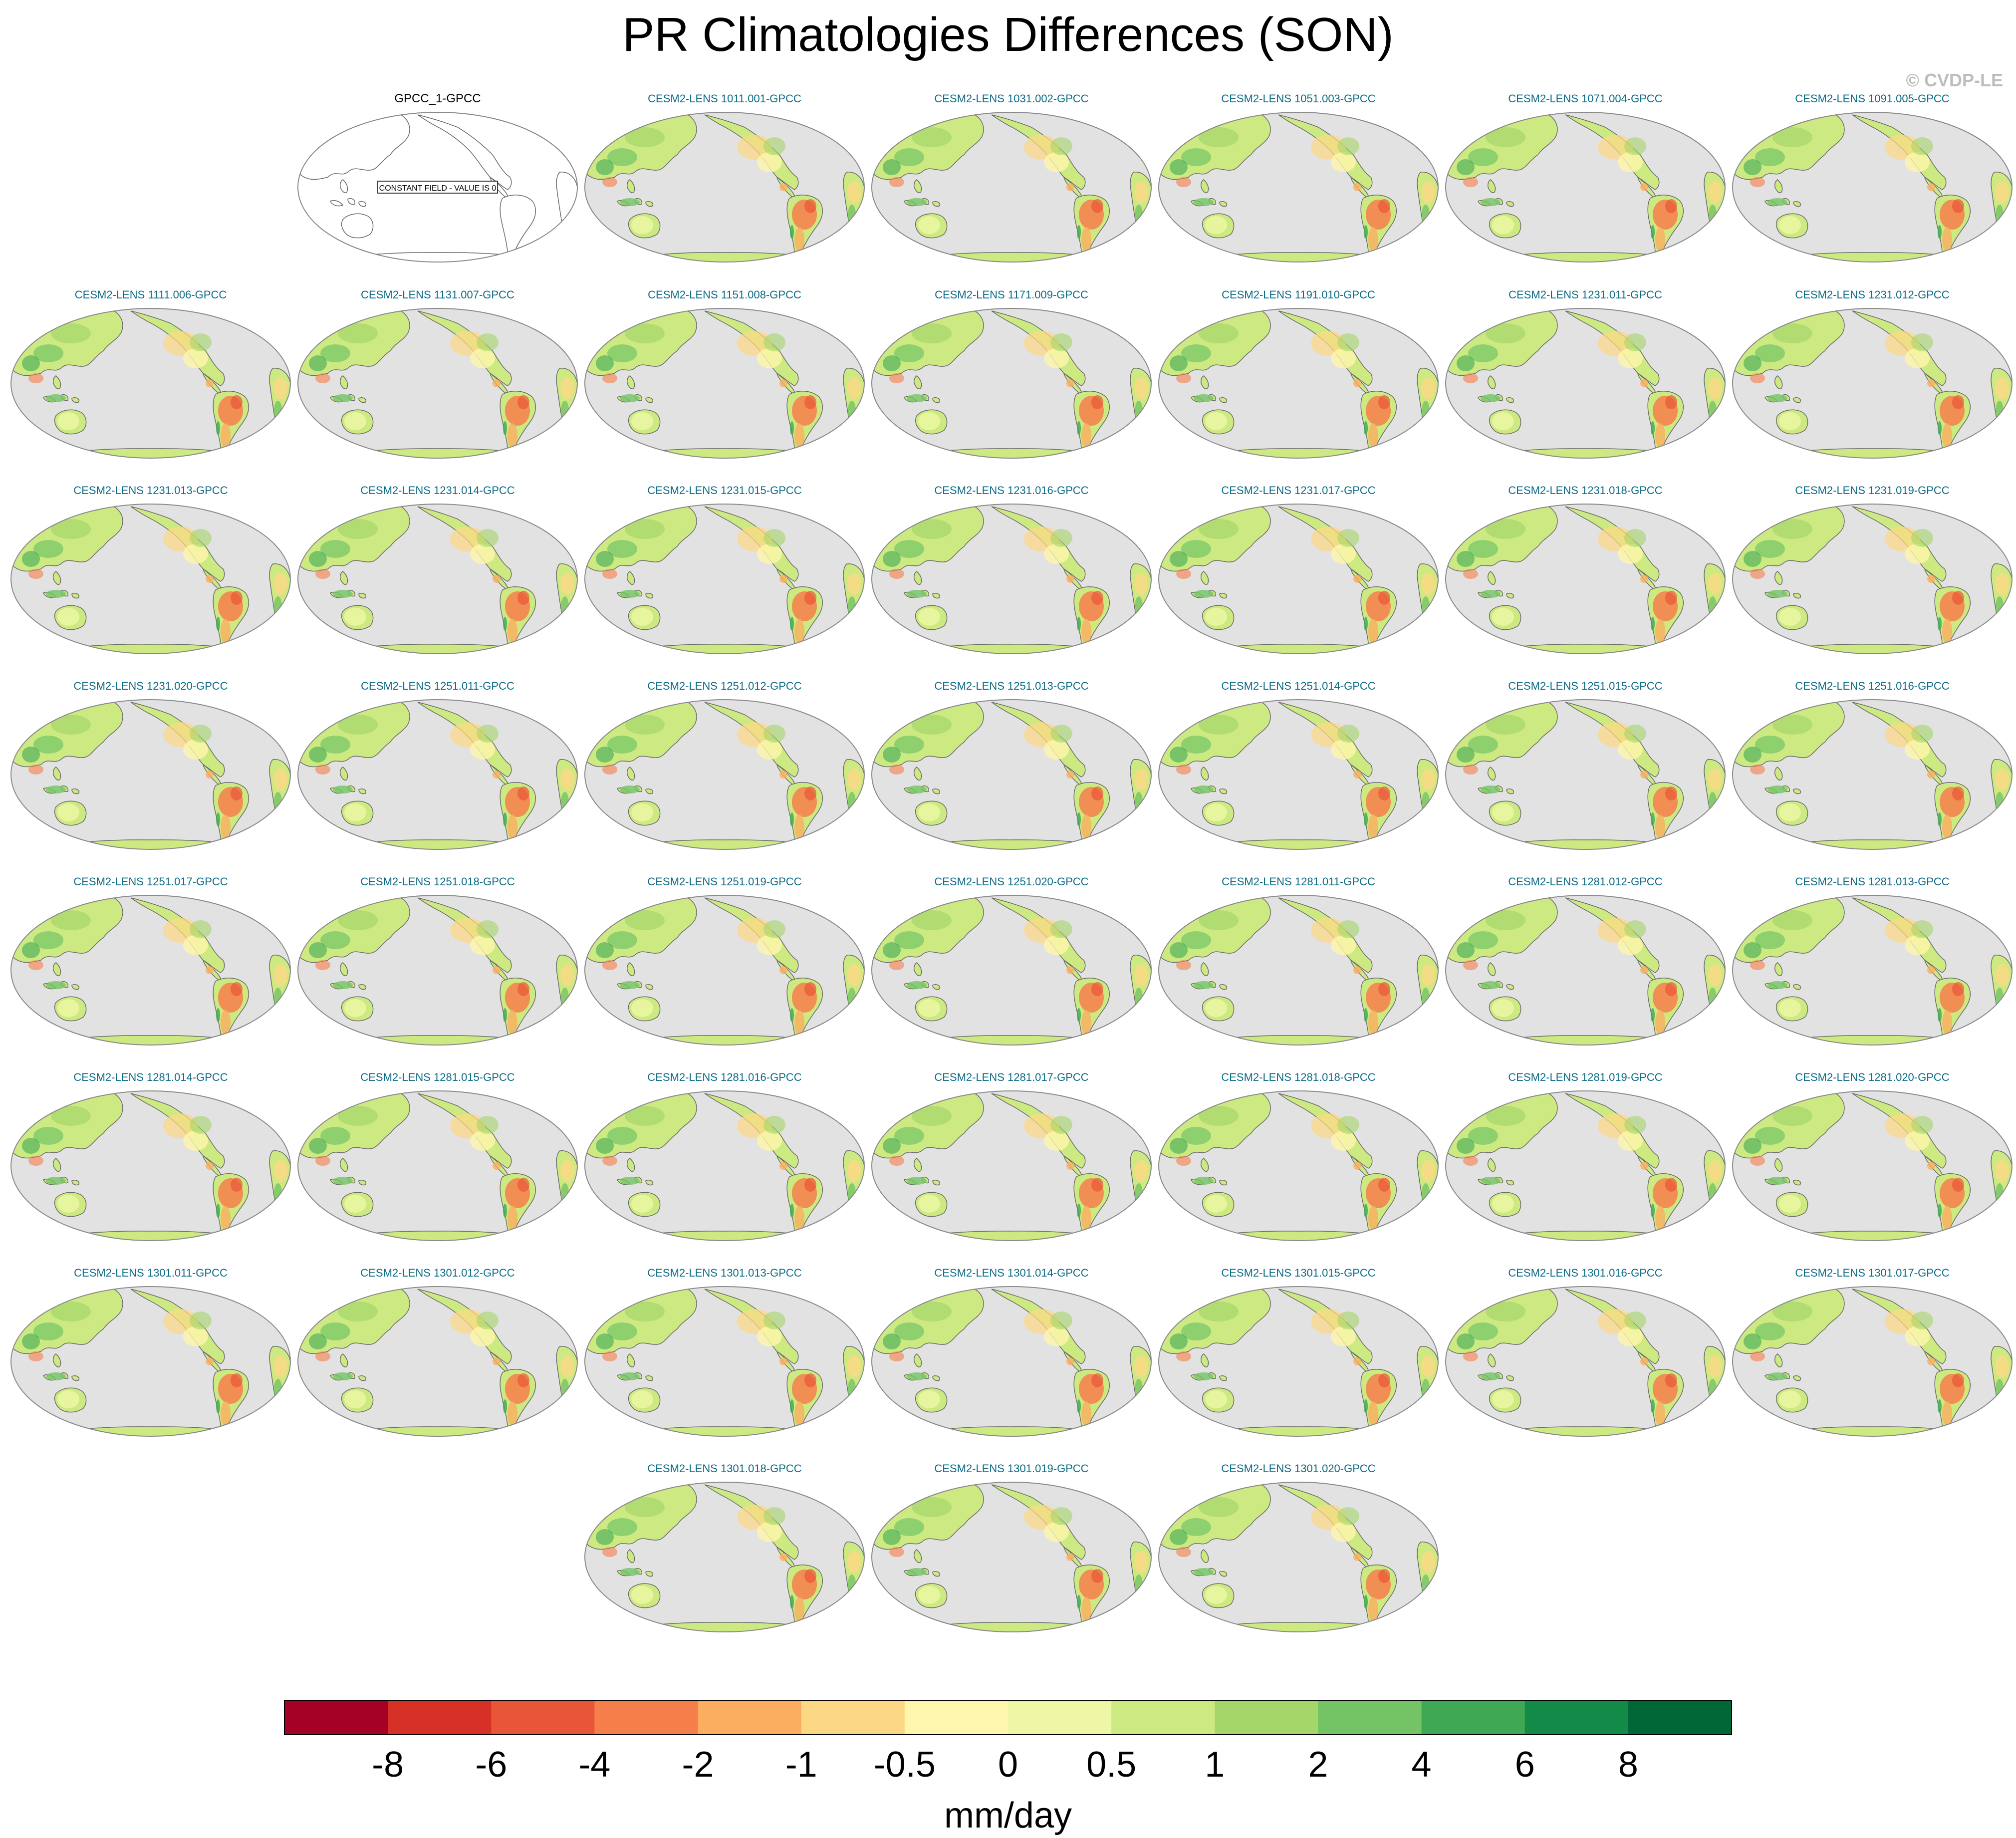 This screenshot has width=2016, height=1838. Describe the element at coordinates (151, 1273) in the screenshot. I see `map-panel-title: CESM2-LENS 1301.011-GPCC` at that location.